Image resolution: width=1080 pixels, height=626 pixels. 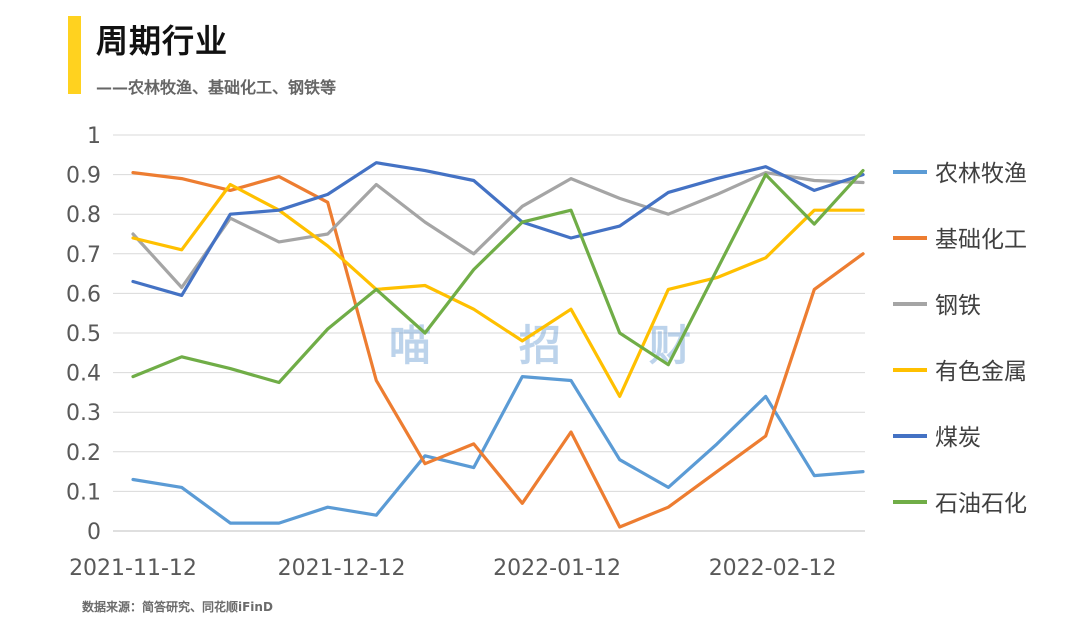 I want to click on page-subtitle: ——农林牧渔、基础化工、钢铁等, so click(x=216, y=87).